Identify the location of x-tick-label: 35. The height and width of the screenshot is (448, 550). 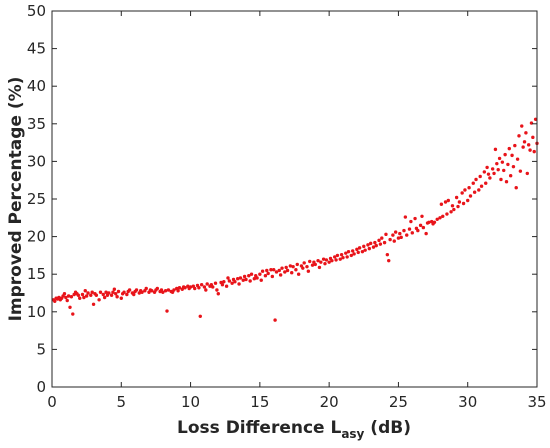
(536, 402).